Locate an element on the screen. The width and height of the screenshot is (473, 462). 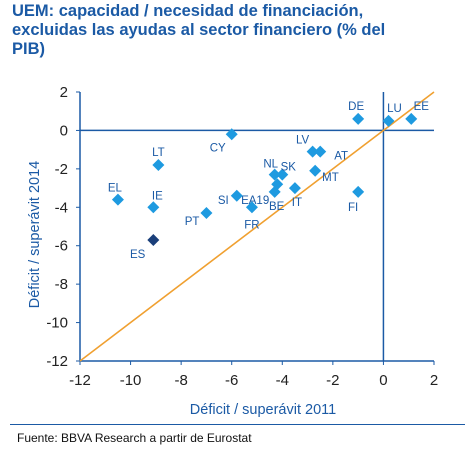
data-point-si is located at coordinates (236, 195).